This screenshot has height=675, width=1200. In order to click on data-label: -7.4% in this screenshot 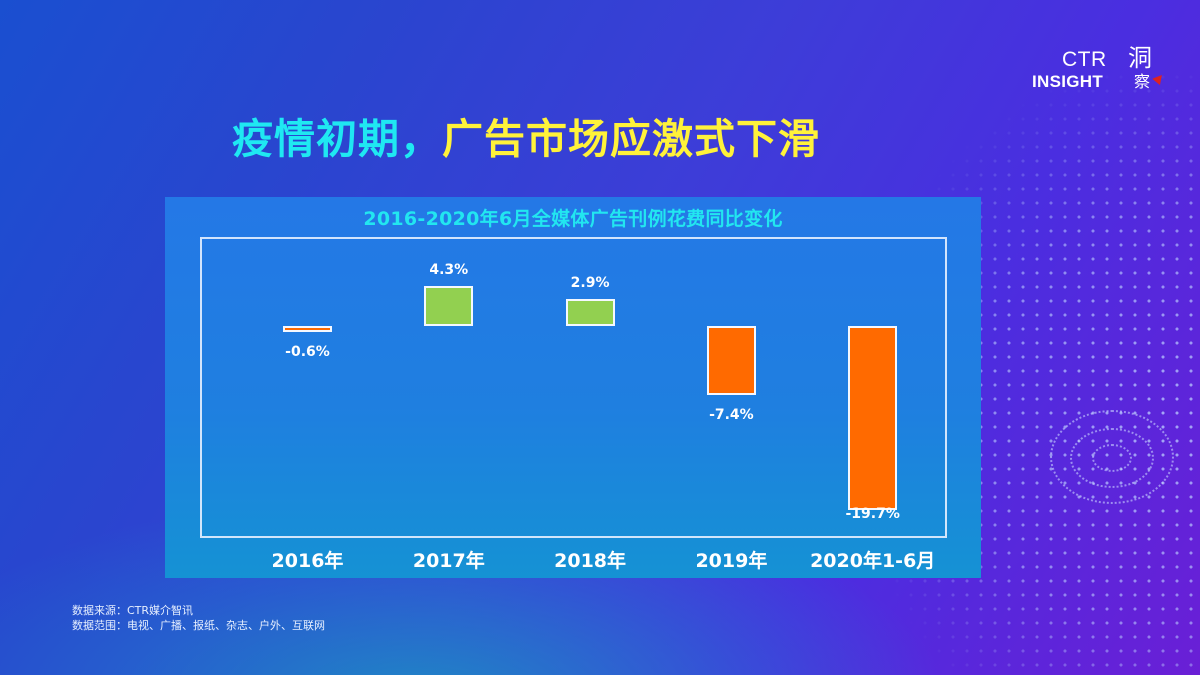, I will do `click(731, 415)`.